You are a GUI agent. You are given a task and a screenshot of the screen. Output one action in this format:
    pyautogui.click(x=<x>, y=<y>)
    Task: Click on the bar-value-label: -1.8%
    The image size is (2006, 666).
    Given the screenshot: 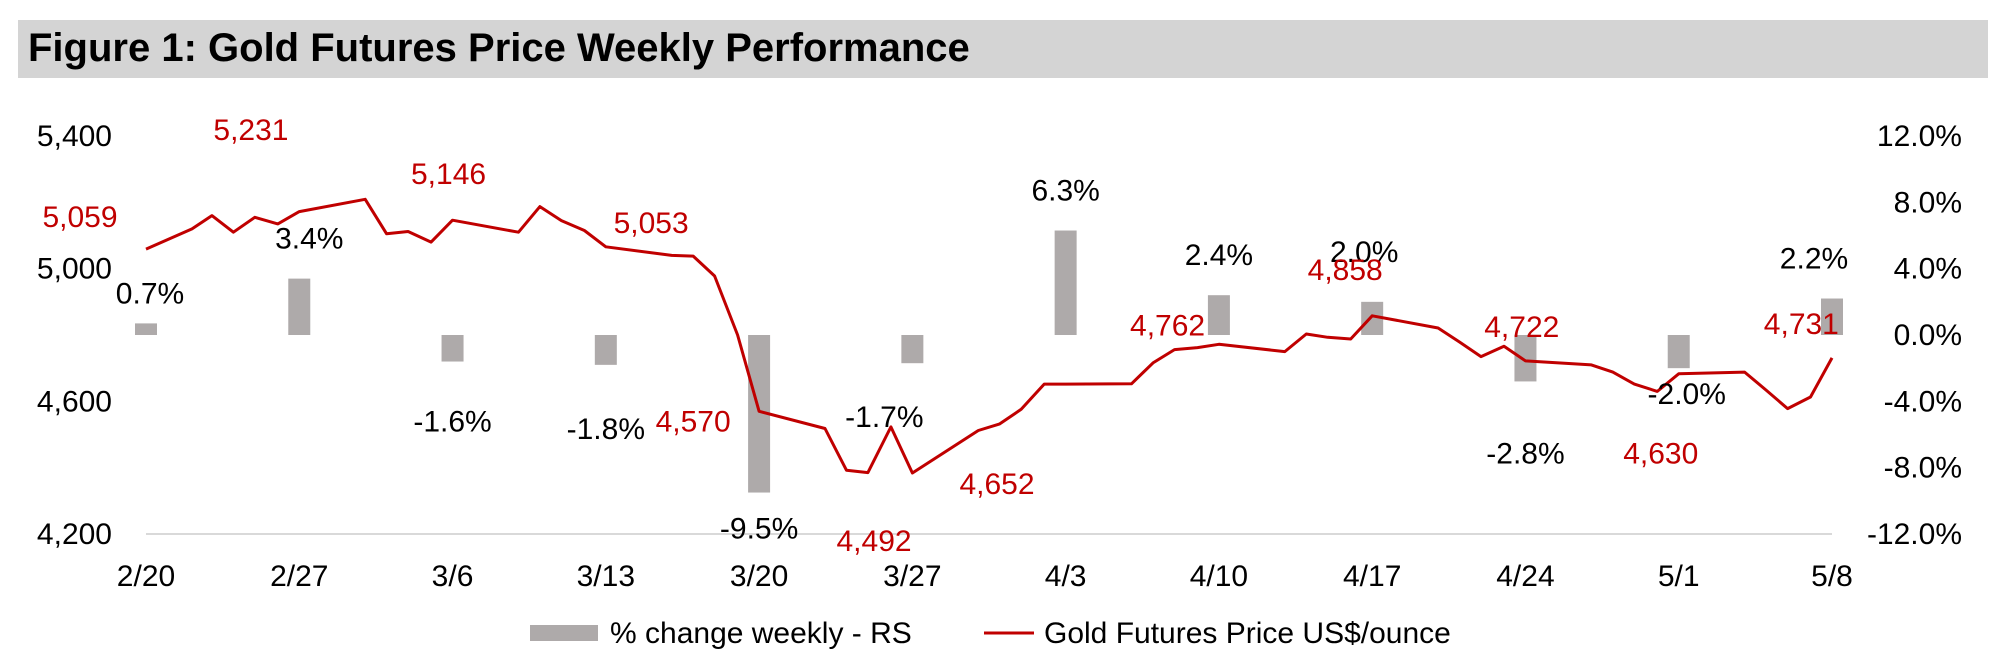 What is the action you would take?
    pyautogui.click(x=606, y=429)
    